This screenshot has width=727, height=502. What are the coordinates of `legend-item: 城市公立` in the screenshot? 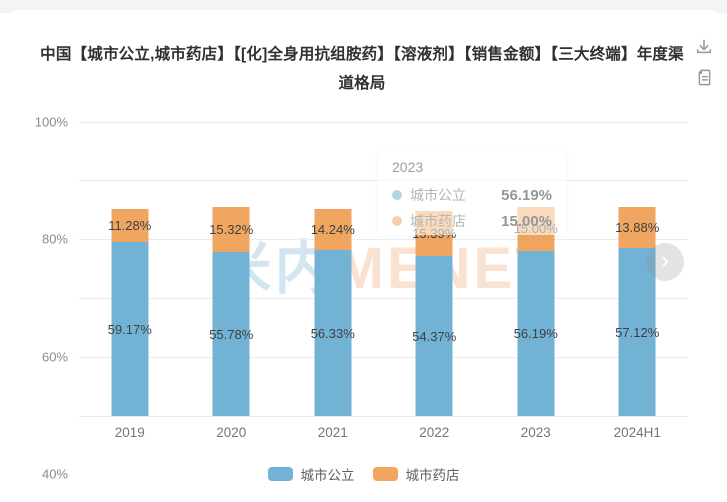 It's located at (311, 474).